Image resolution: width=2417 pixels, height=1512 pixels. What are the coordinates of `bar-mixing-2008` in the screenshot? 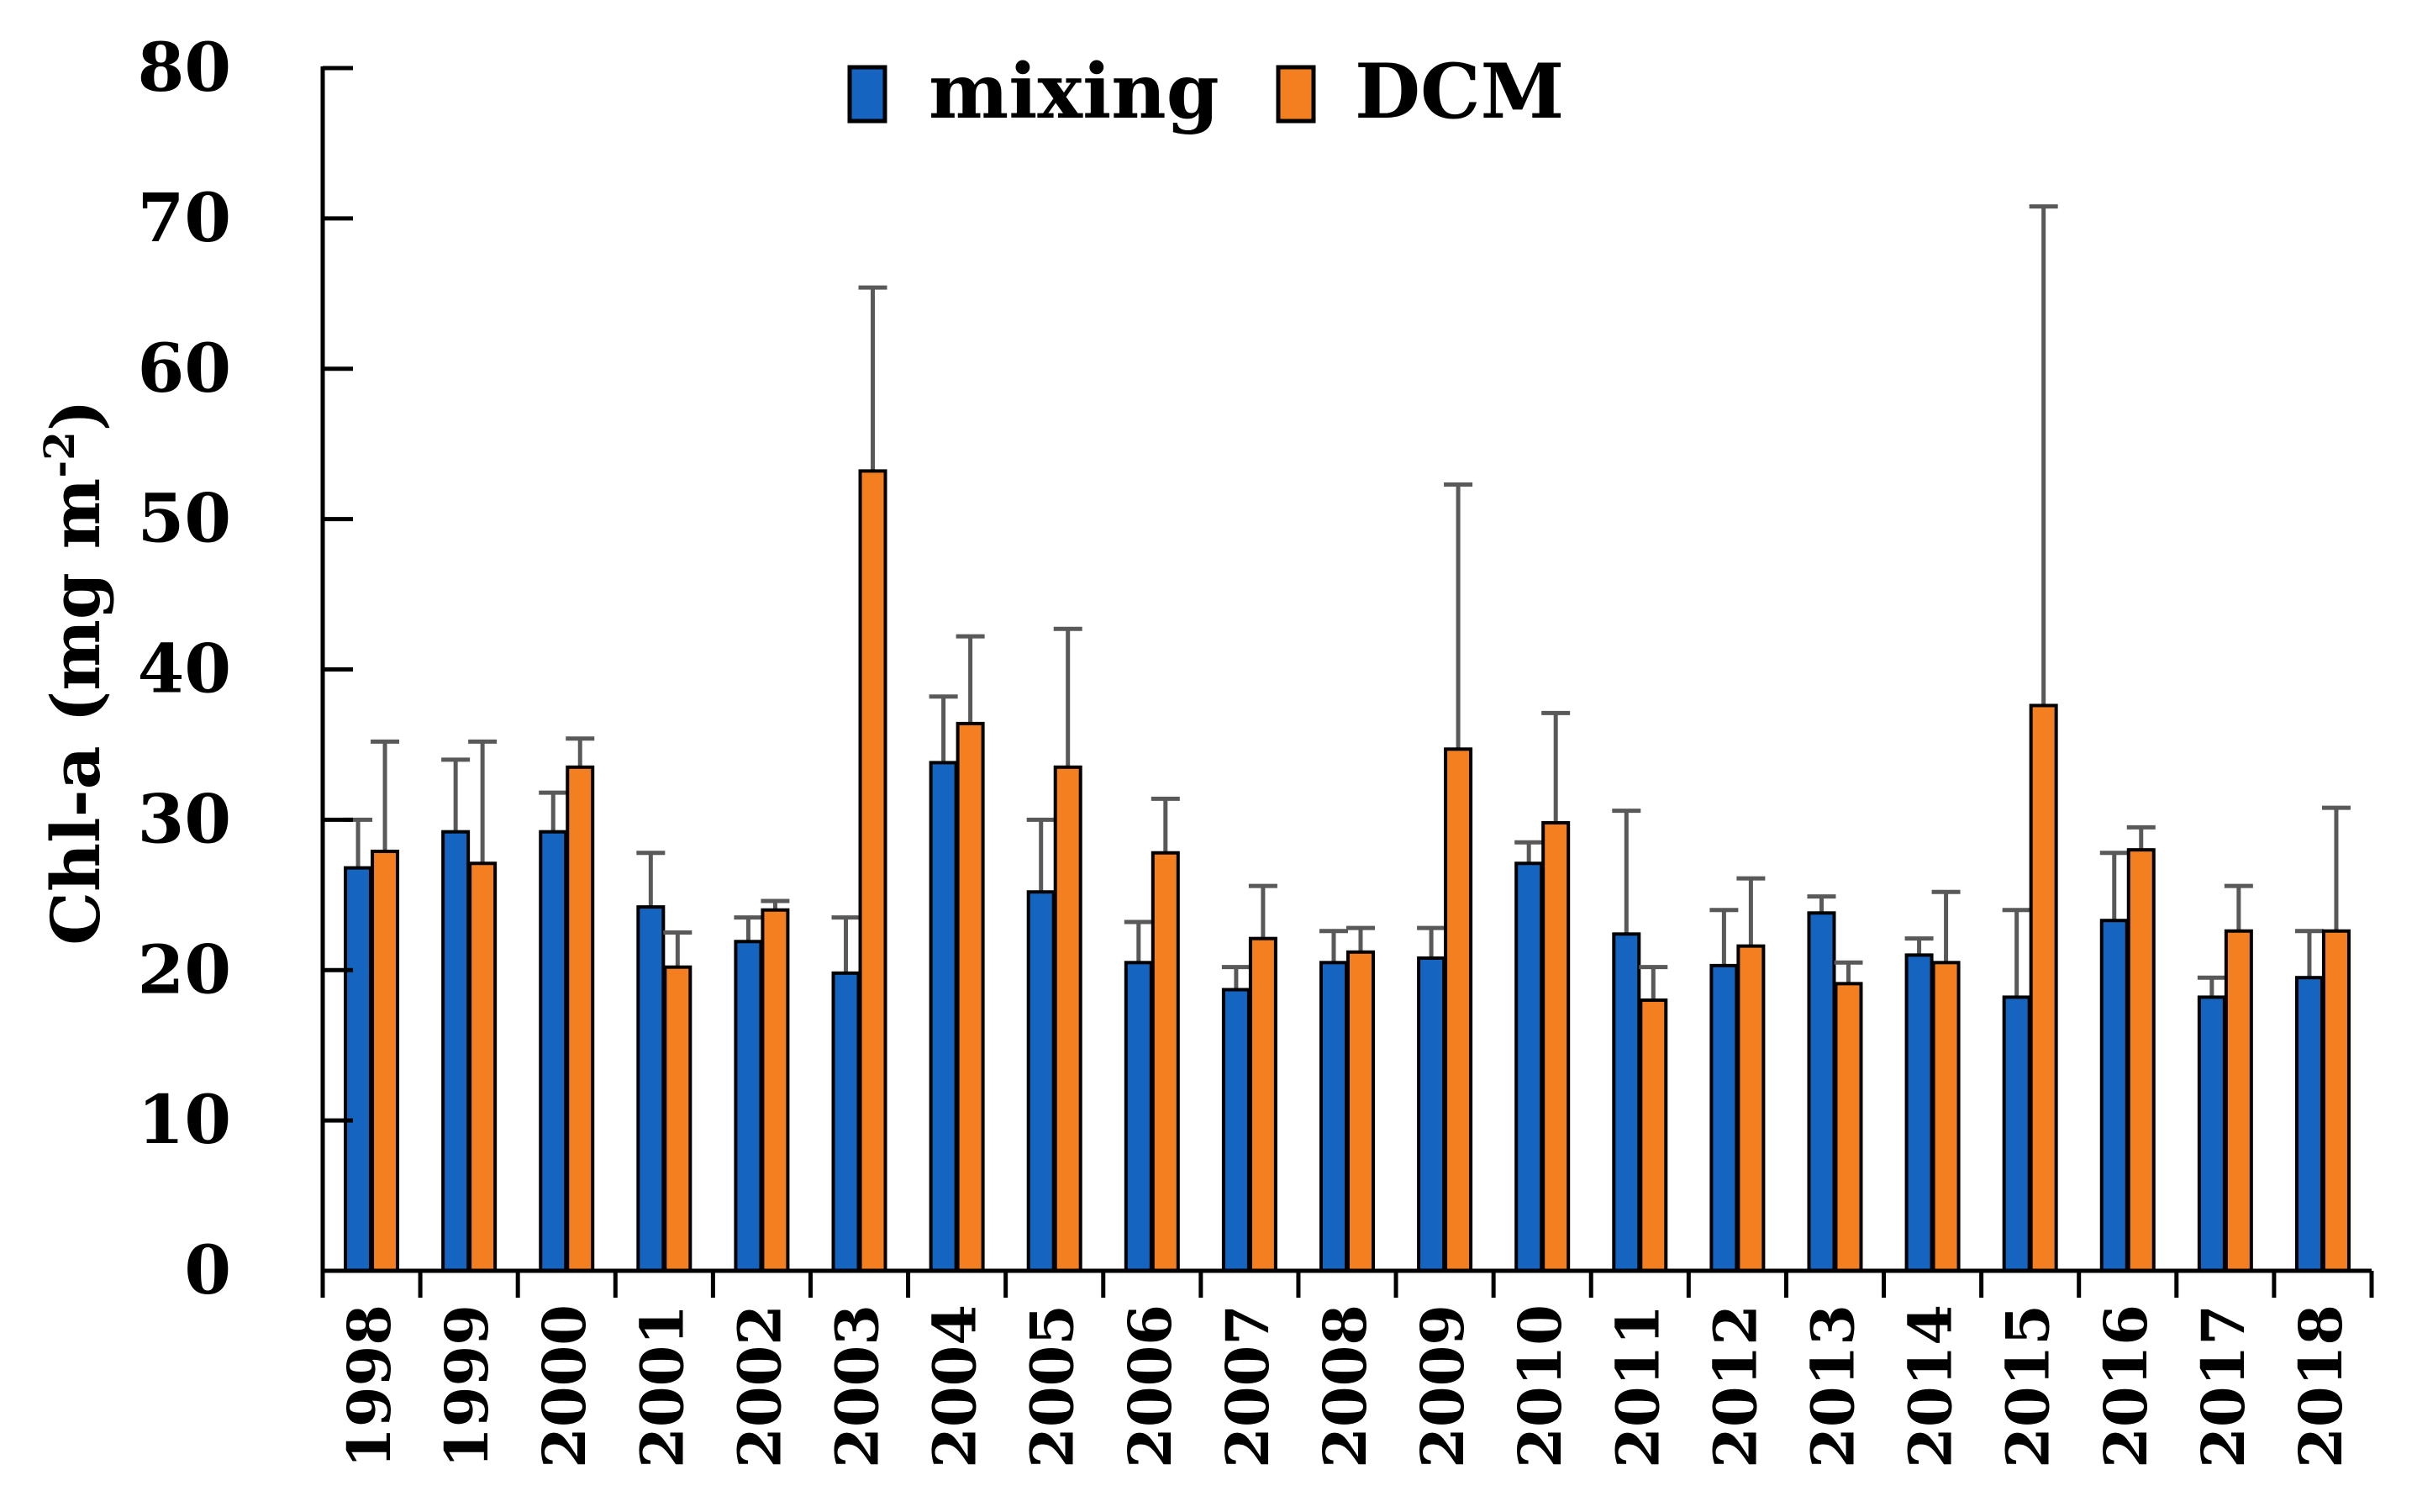 It's located at (1333, 1117).